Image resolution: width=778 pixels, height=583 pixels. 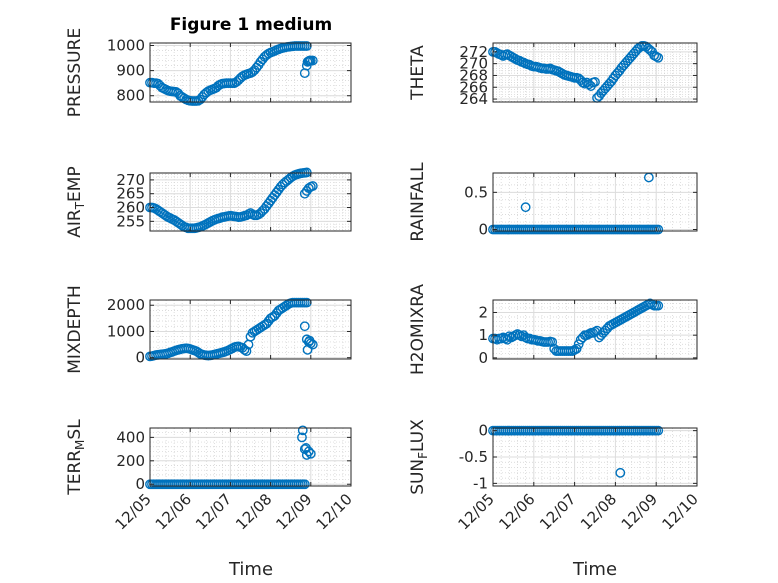 What do you see at coordinates (75, 223) in the screenshot?
I see `y-axis-label-main: AIR` at bounding box center [75, 223].